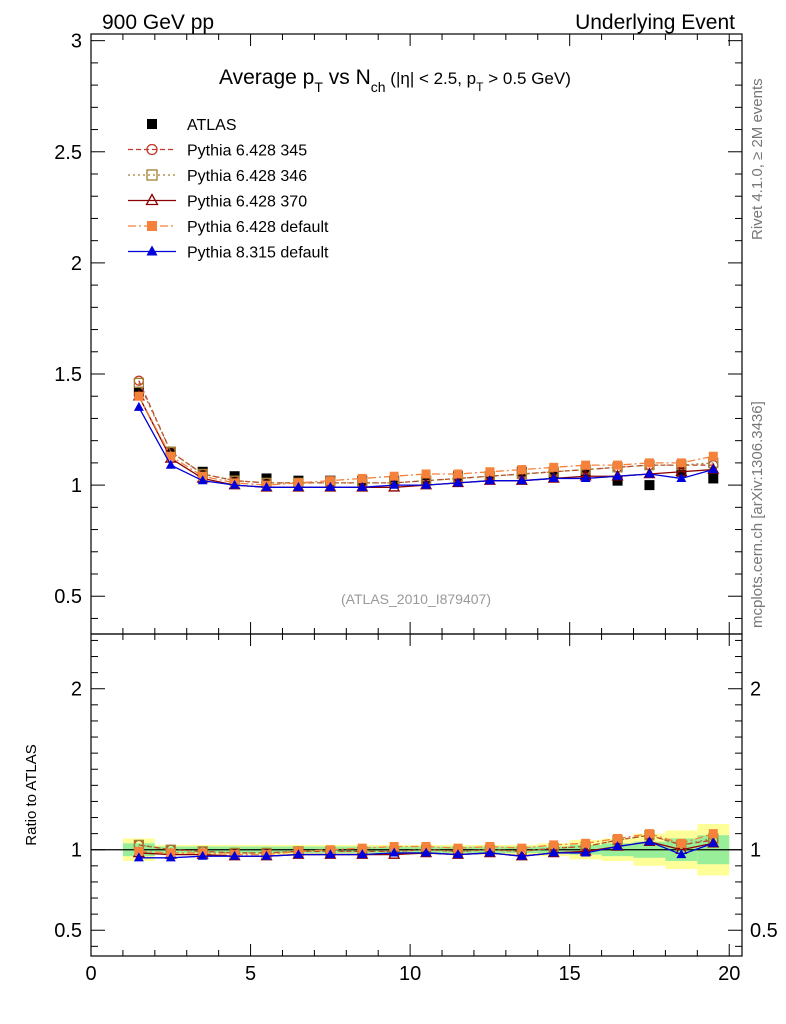 This screenshot has width=786, height=1024. Describe the element at coordinates (757, 514) in the screenshot. I see `side-label-bottom: mcplots.cern.ch [arXiv:1306.3436]` at that location.